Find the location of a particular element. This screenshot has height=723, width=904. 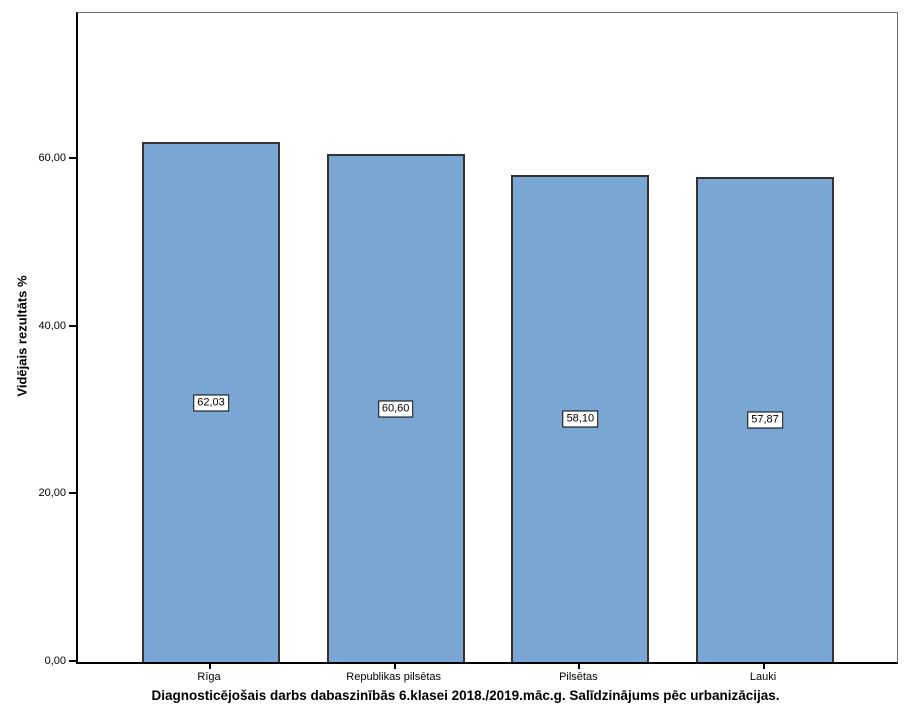

x-category-label: Rīga is located at coordinates (209, 677).